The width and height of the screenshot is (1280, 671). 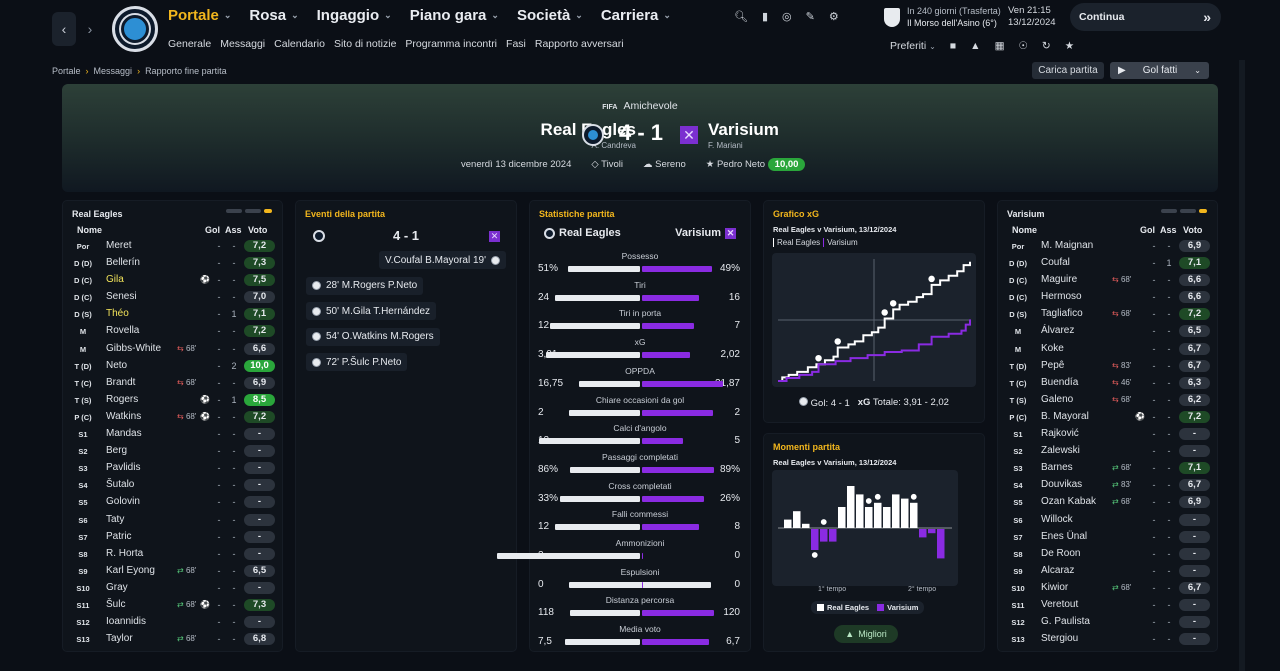 I want to click on forward-button: ›, so click(x=90, y=29).